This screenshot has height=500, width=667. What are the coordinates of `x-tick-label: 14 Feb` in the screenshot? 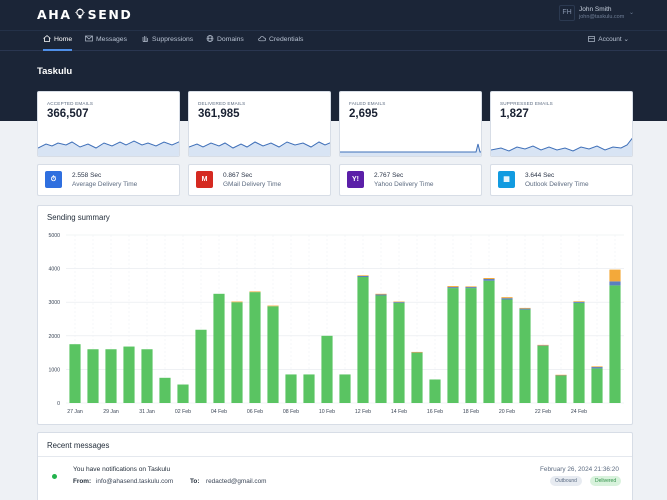 It's located at (399, 412).